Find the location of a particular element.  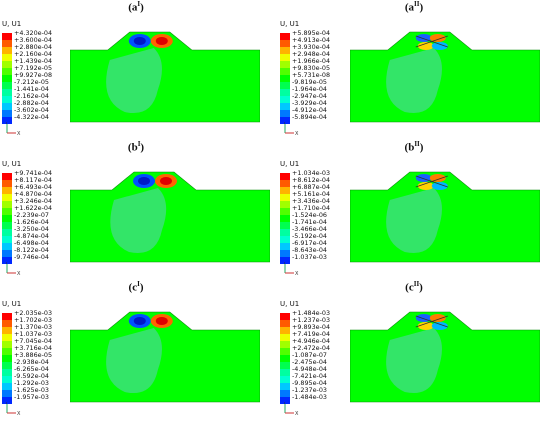

legend-tick-label: +8.117e-04 is located at coordinates (33, 180).